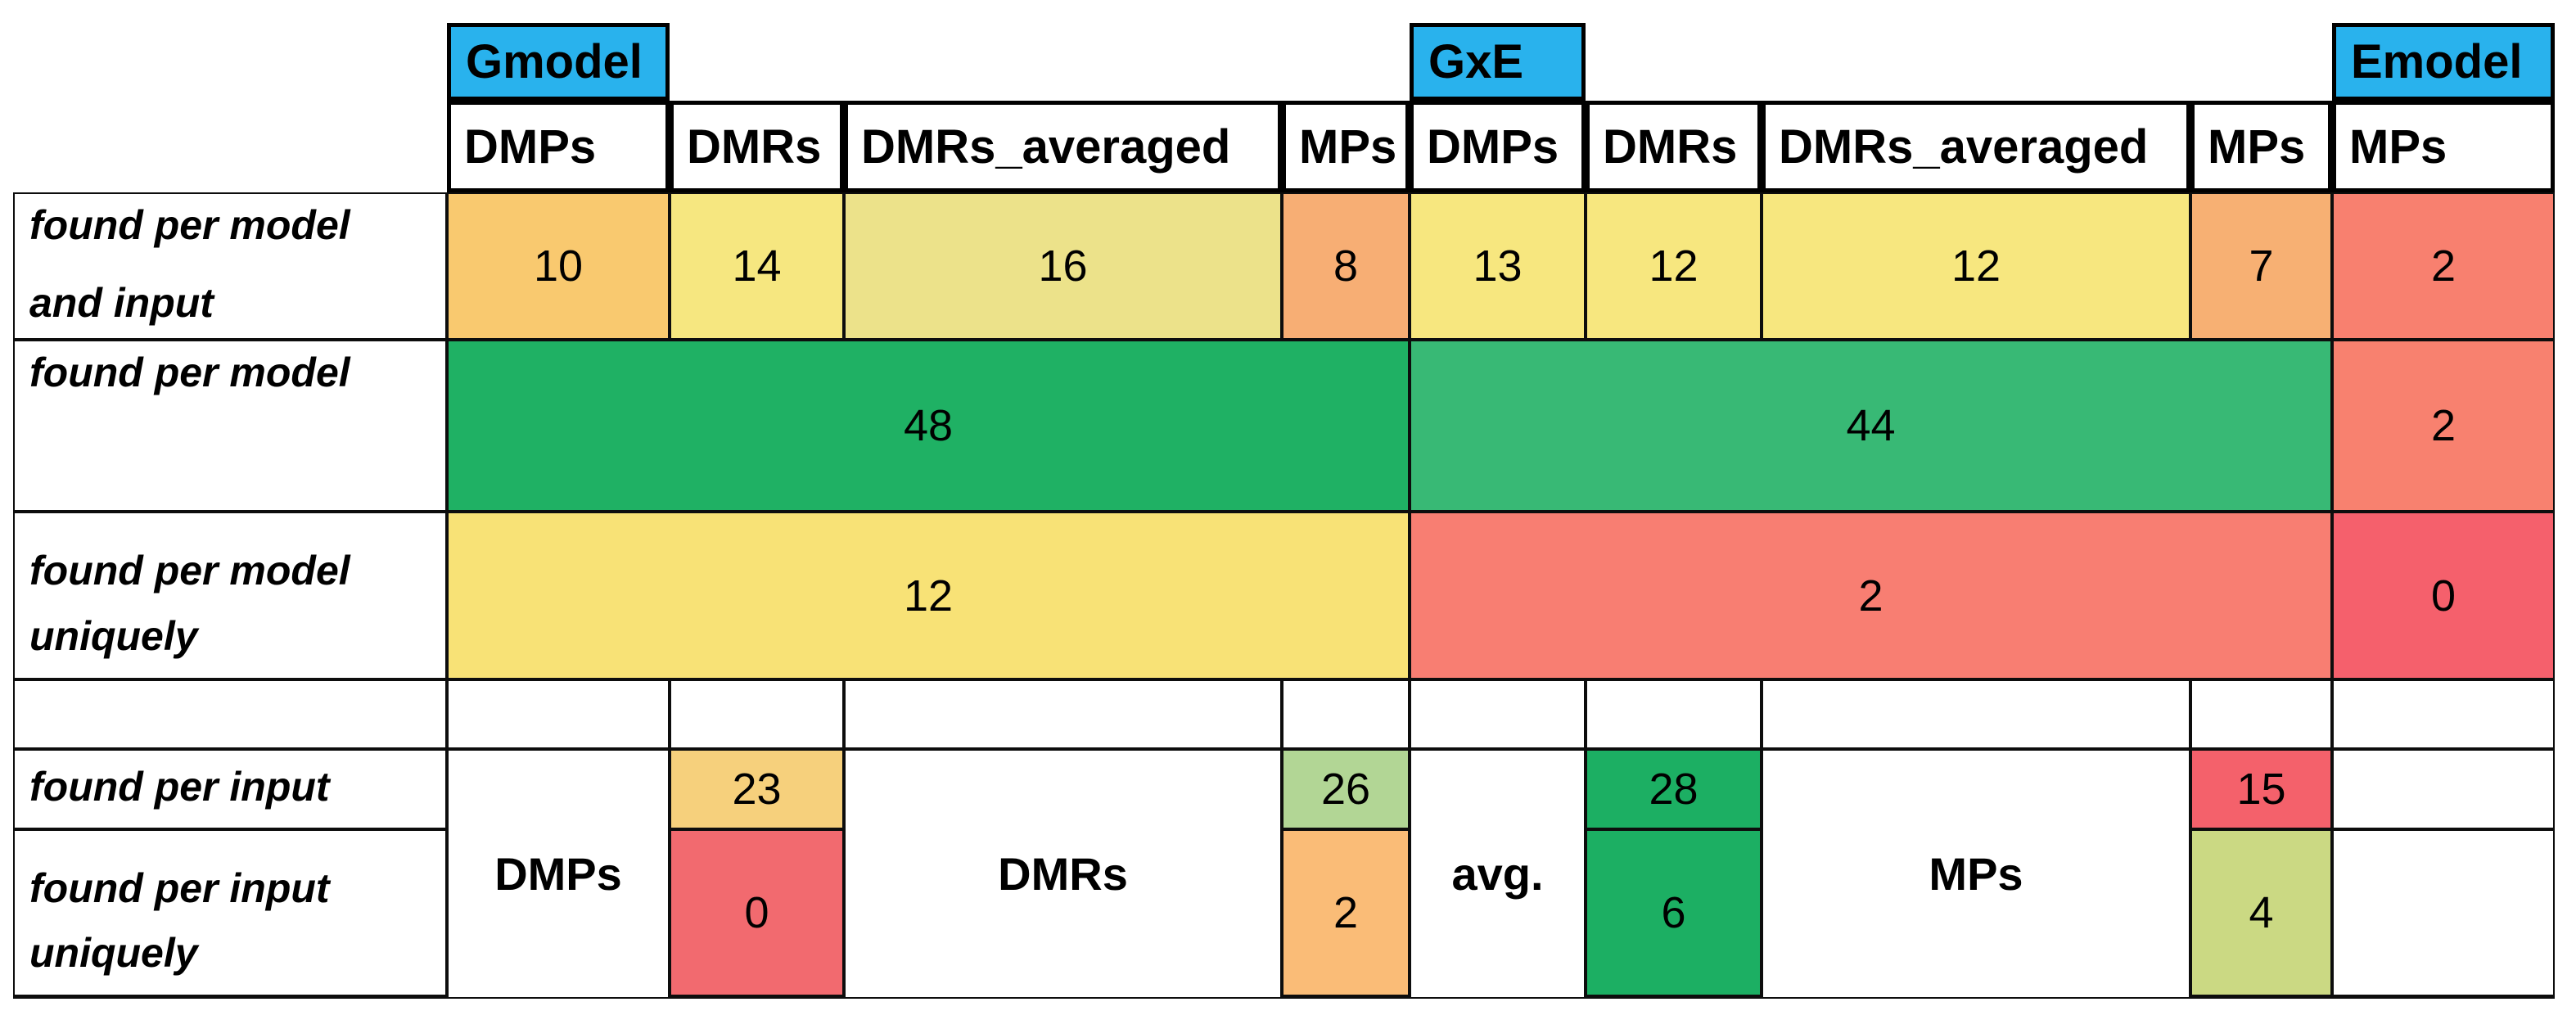  What do you see at coordinates (558, 62) in the screenshot?
I see `group-header-gmodel: Gmodel` at bounding box center [558, 62].